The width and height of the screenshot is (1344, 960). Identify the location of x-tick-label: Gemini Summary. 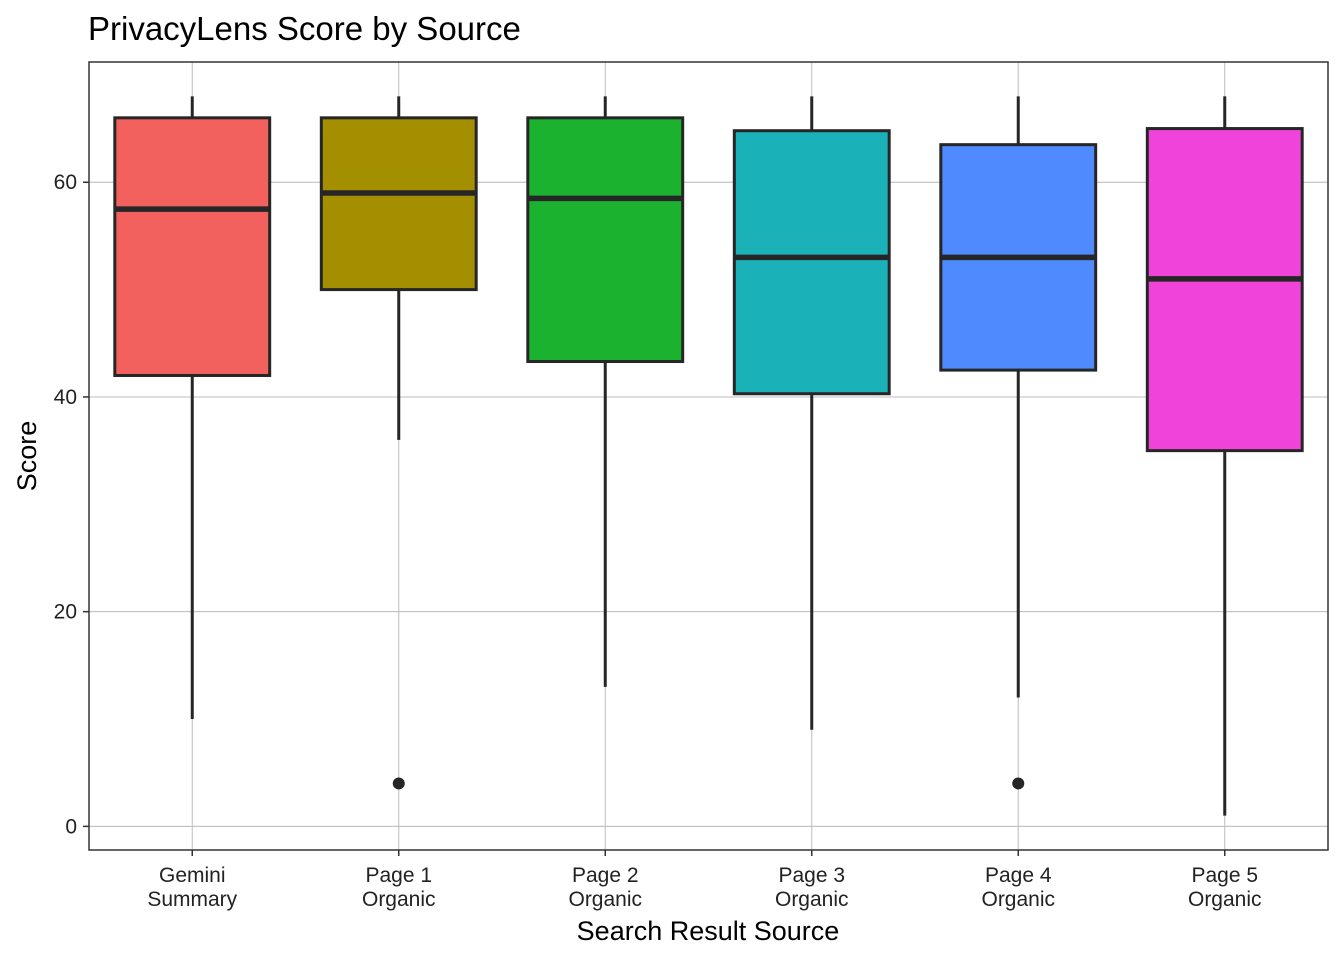
(192, 887).